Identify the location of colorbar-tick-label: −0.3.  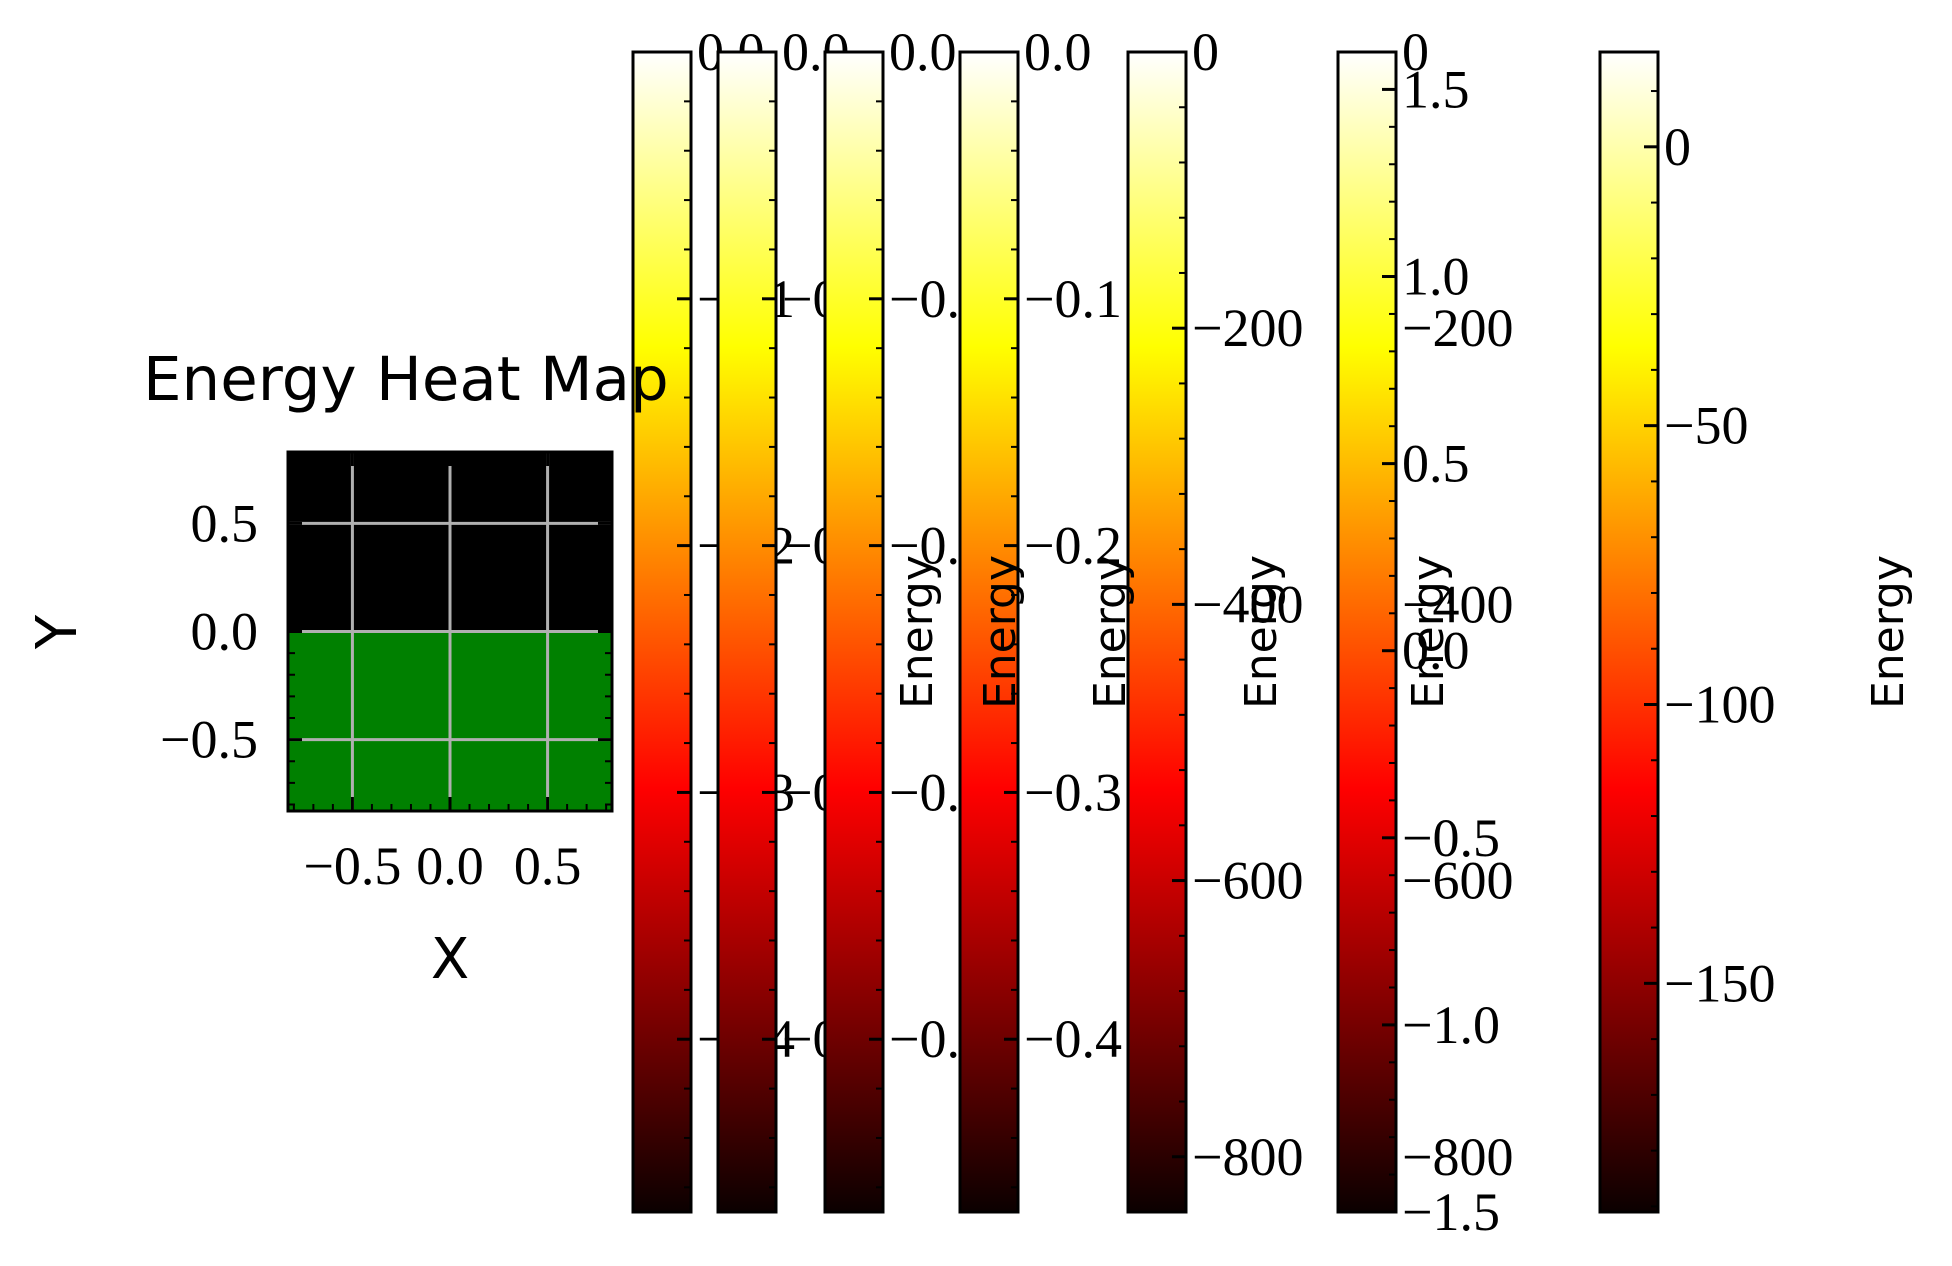
(1073, 792).